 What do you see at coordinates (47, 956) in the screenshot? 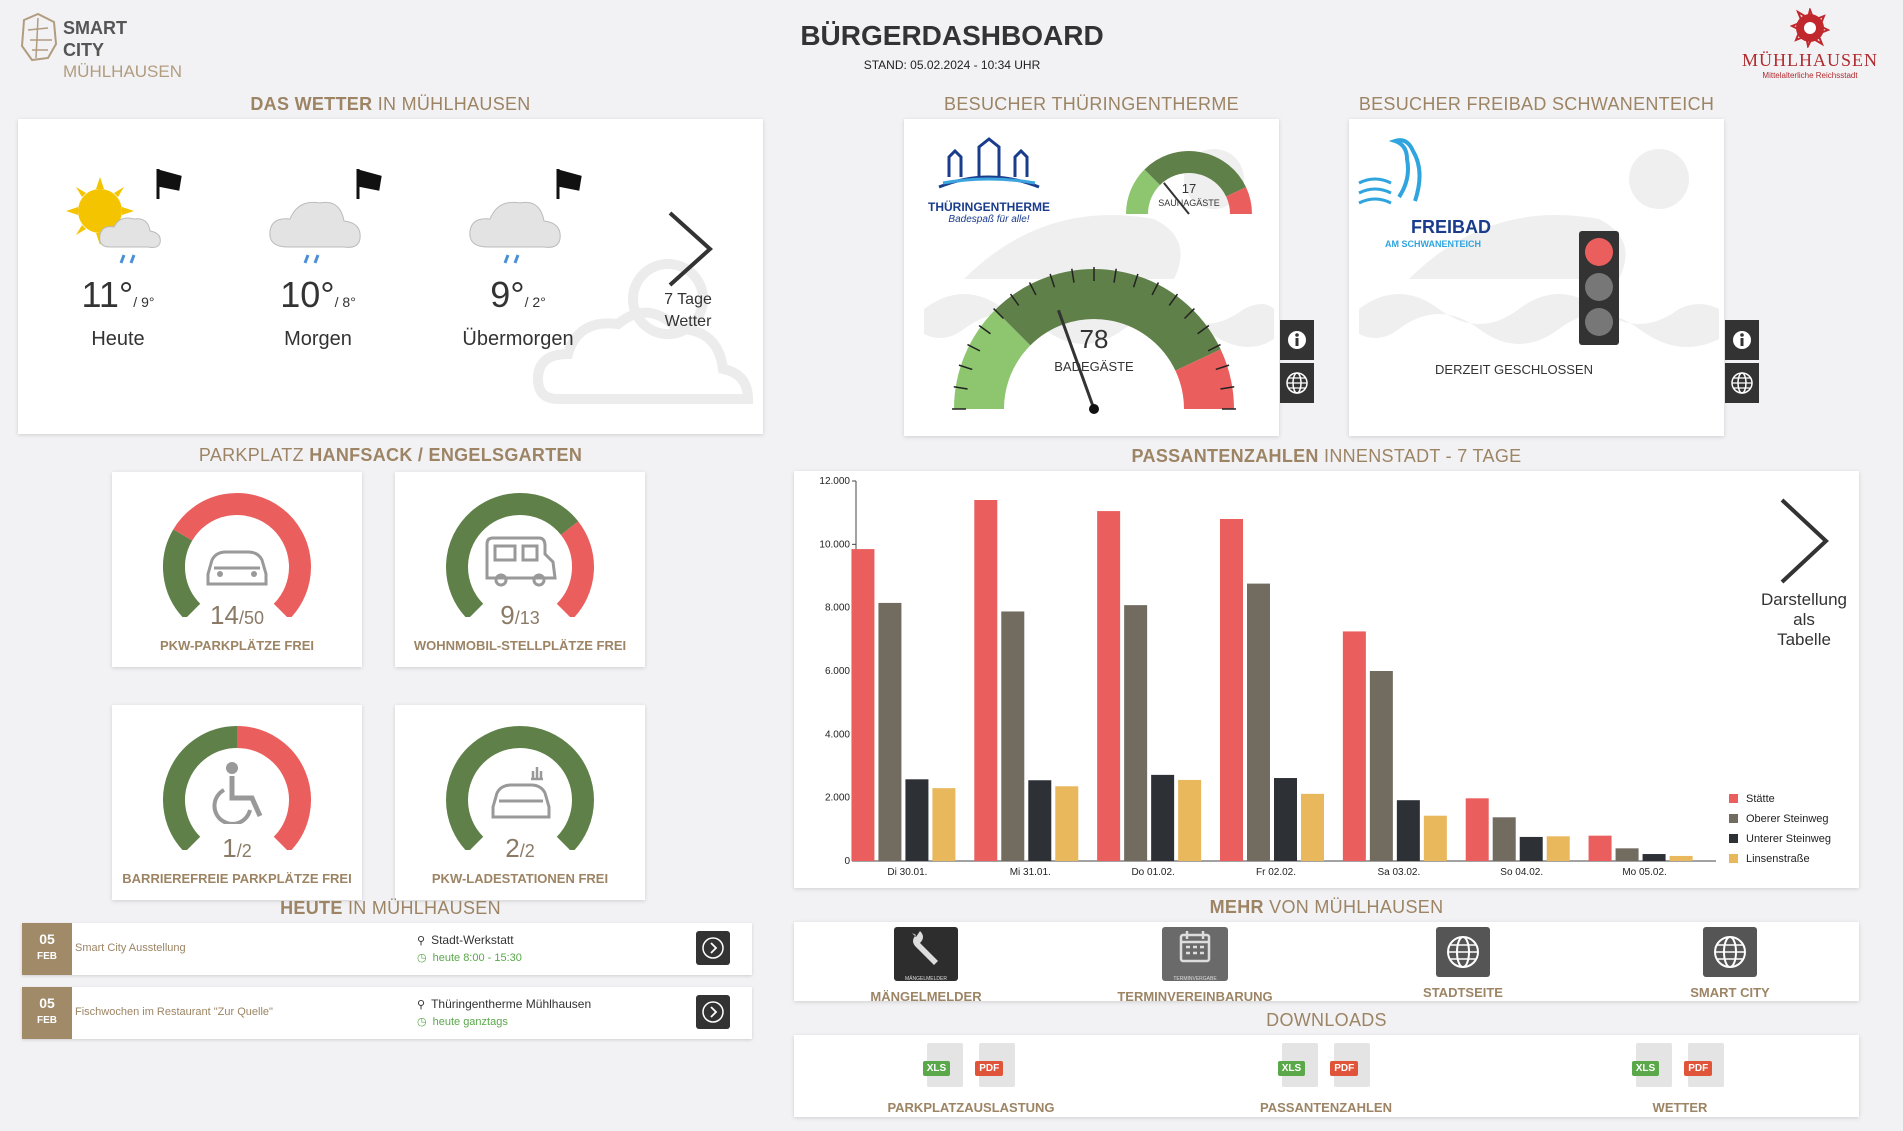
I see `event-month: FEB` at bounding box center [47, 956].